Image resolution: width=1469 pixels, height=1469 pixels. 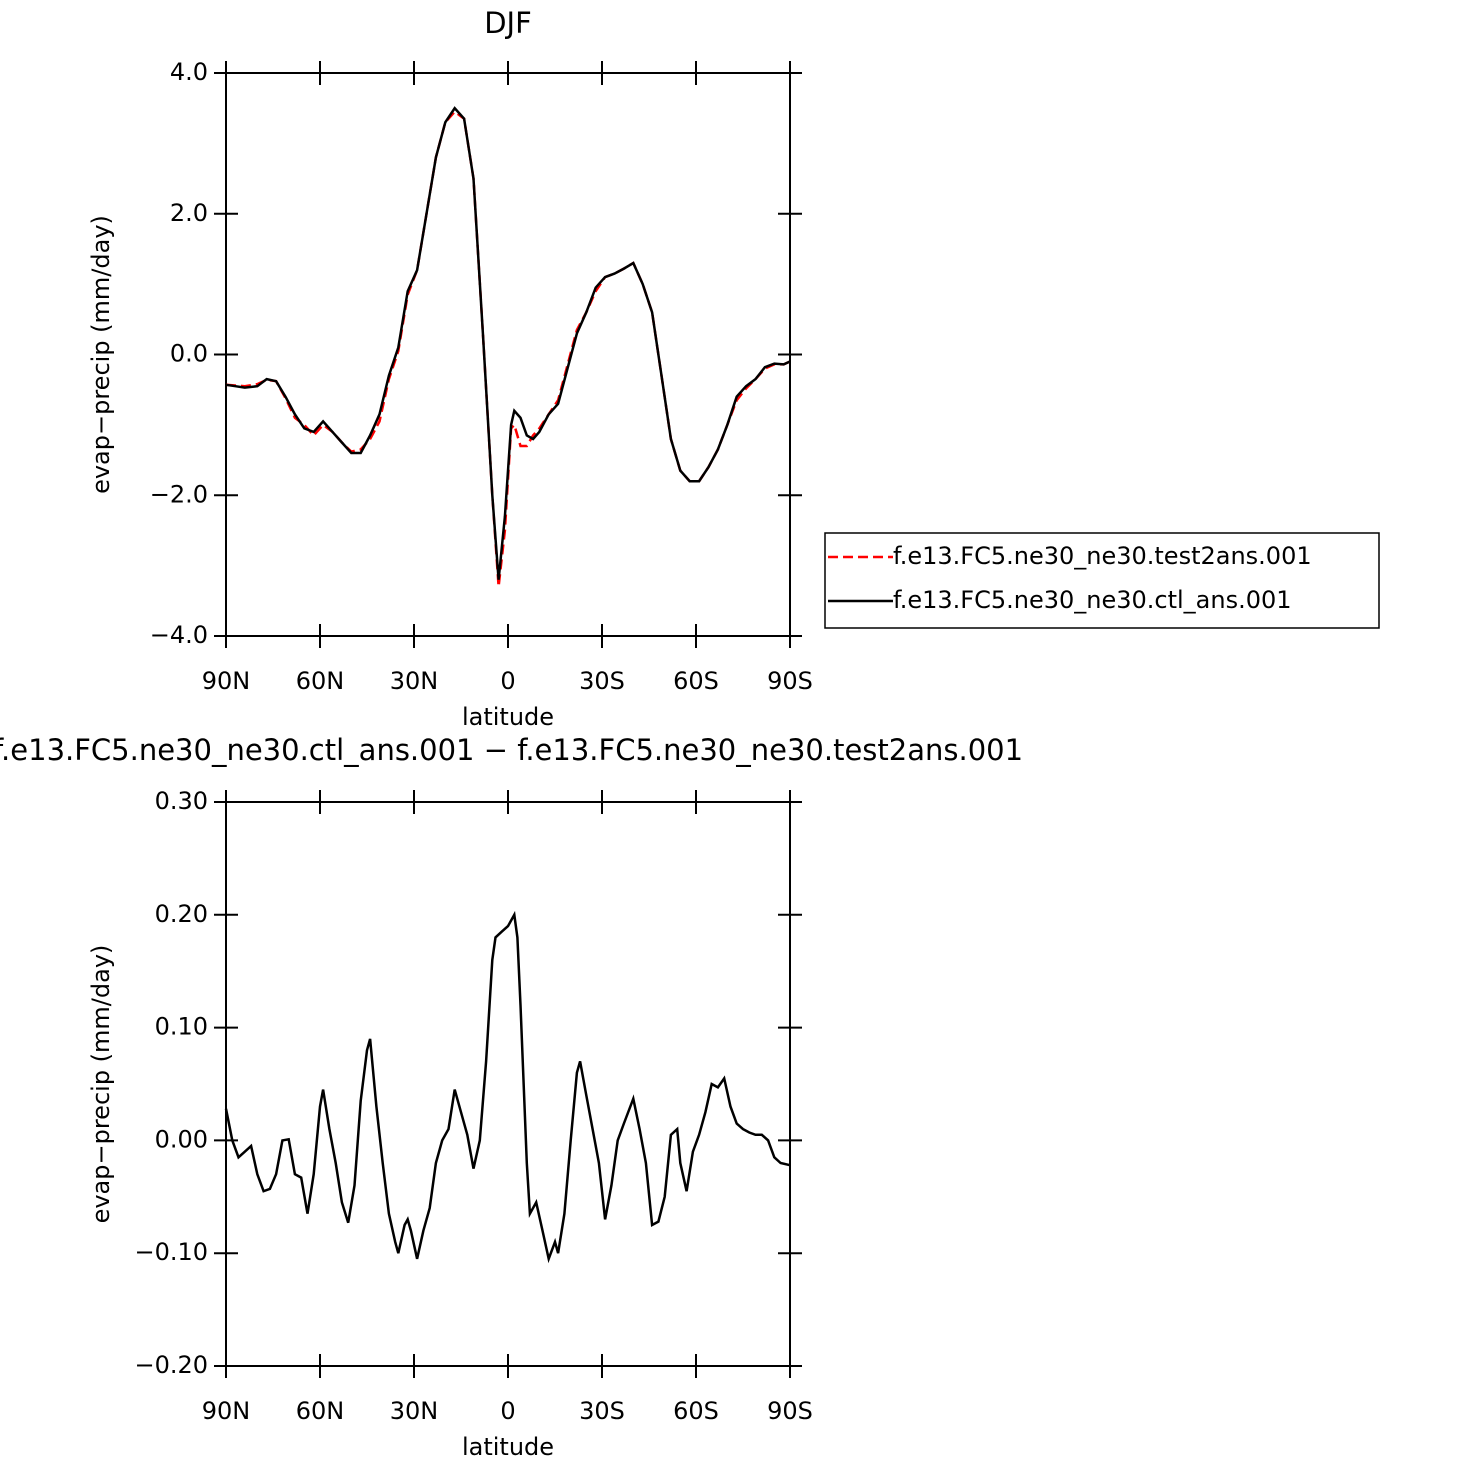 What do you see at coordinates (181, 1027) in the screenshot?
I see `y-tick-label: 0.10` at bounding box center [181, 1027].